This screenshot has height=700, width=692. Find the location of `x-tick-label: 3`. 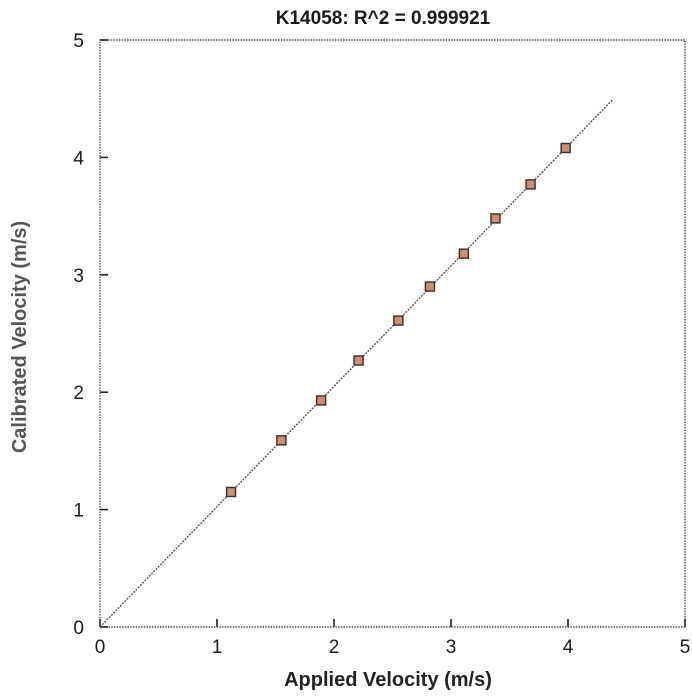

x-tick-label: 3 is located at coordinates (451, 647).